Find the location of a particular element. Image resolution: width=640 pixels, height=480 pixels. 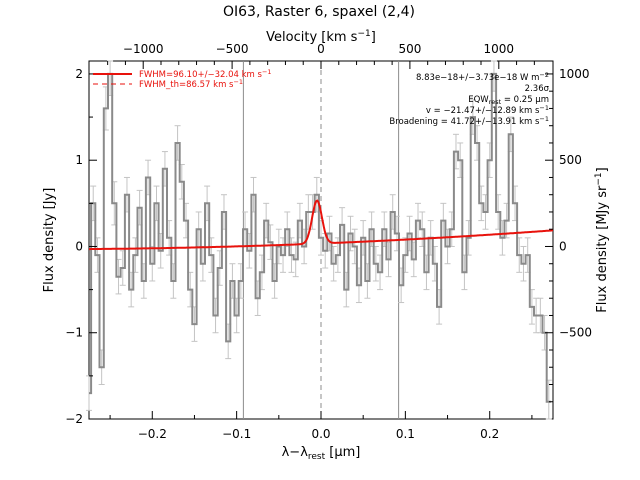

velocity-axis-label: Velocity [km s−1] is located at coordinates (321, 37).